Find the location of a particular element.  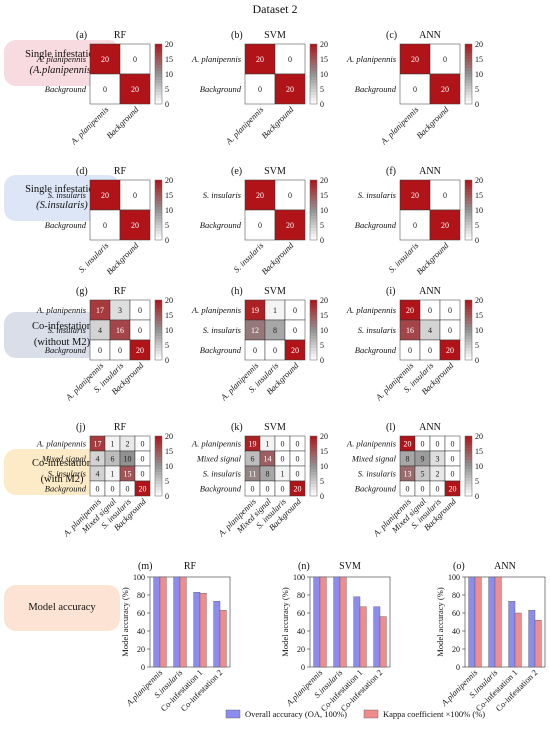

y-tick-label: 60 is located at coordinates (141, 613).